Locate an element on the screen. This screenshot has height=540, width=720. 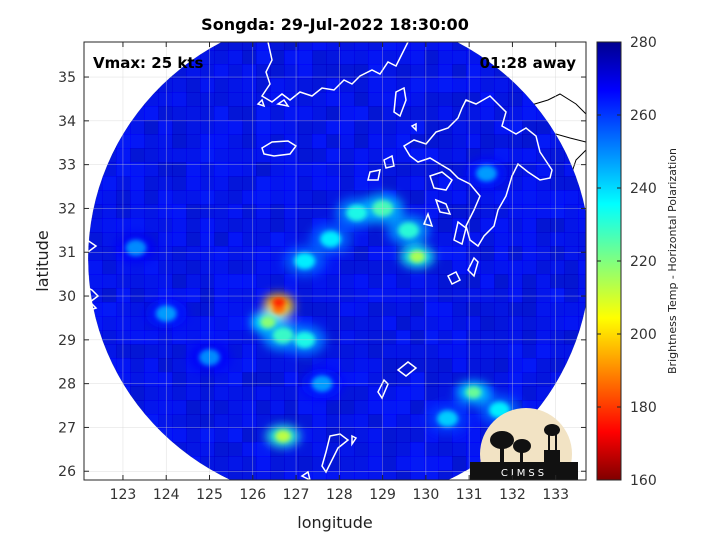
x-tick-label: 129 is located at coordinates (382, 495).